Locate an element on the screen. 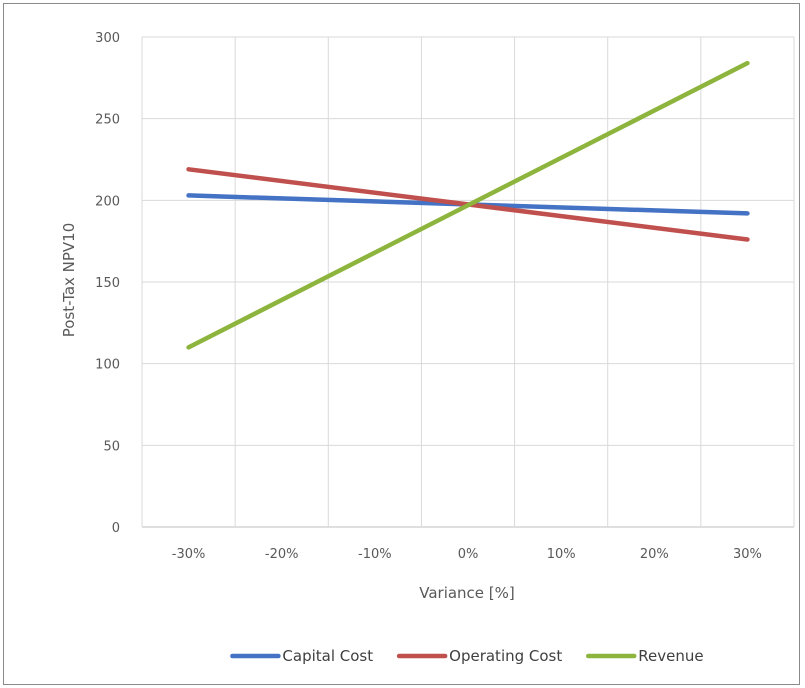  y-tick-label: 200 is located at coordinates (107, 201).